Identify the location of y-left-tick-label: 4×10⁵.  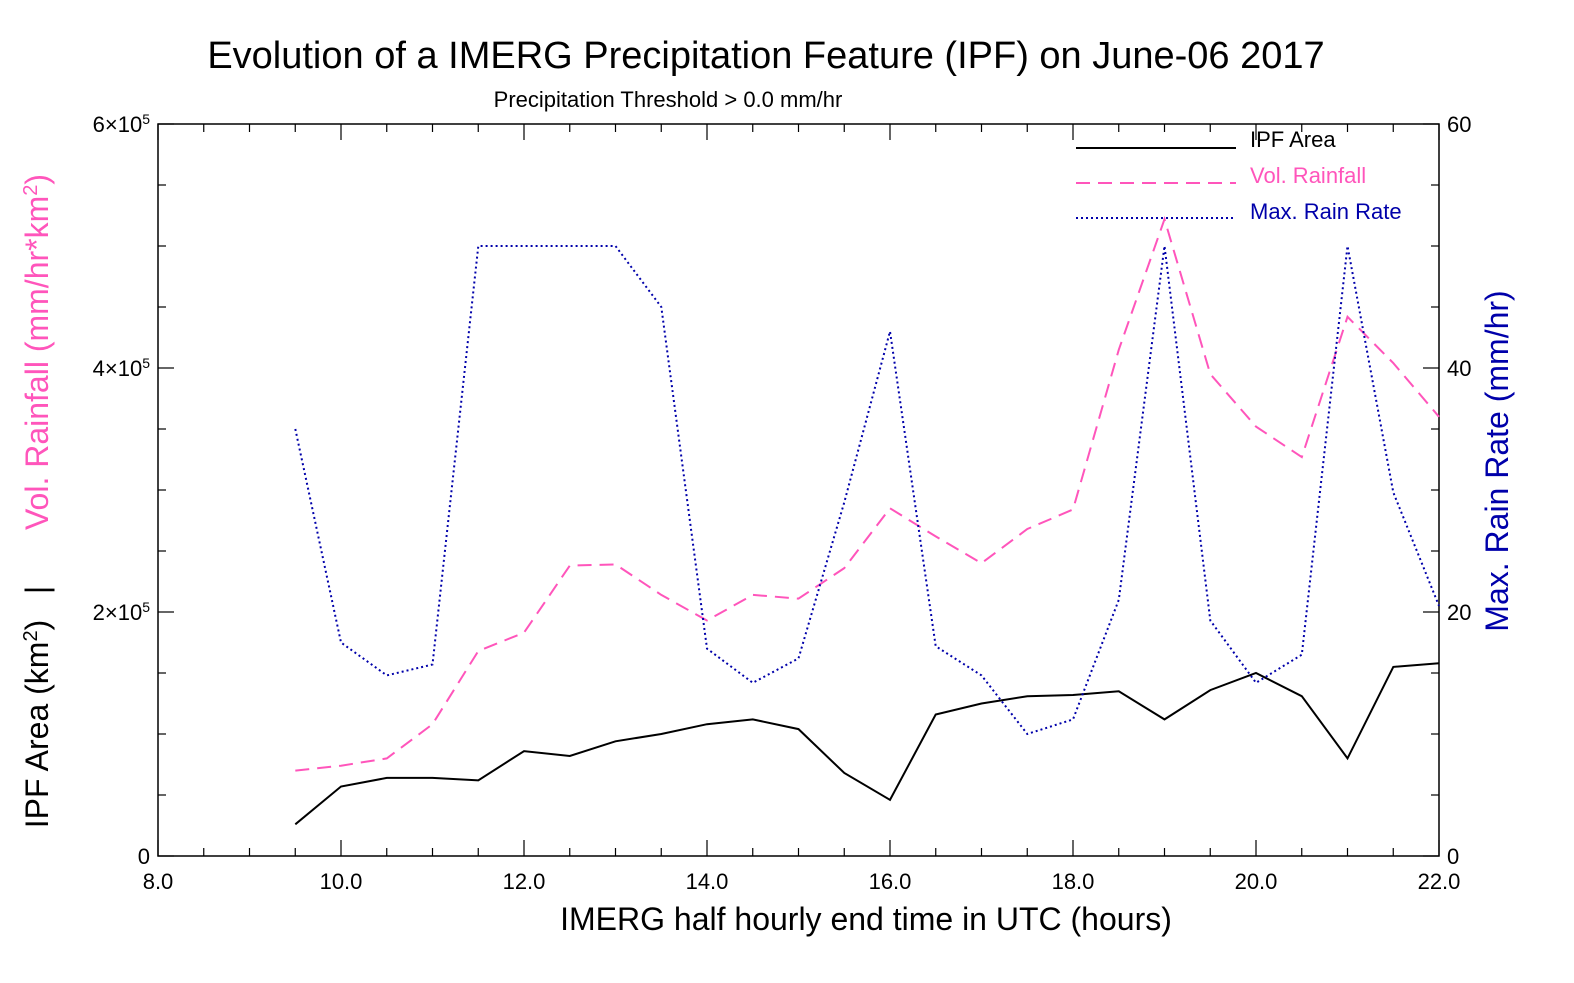
(122, 368).